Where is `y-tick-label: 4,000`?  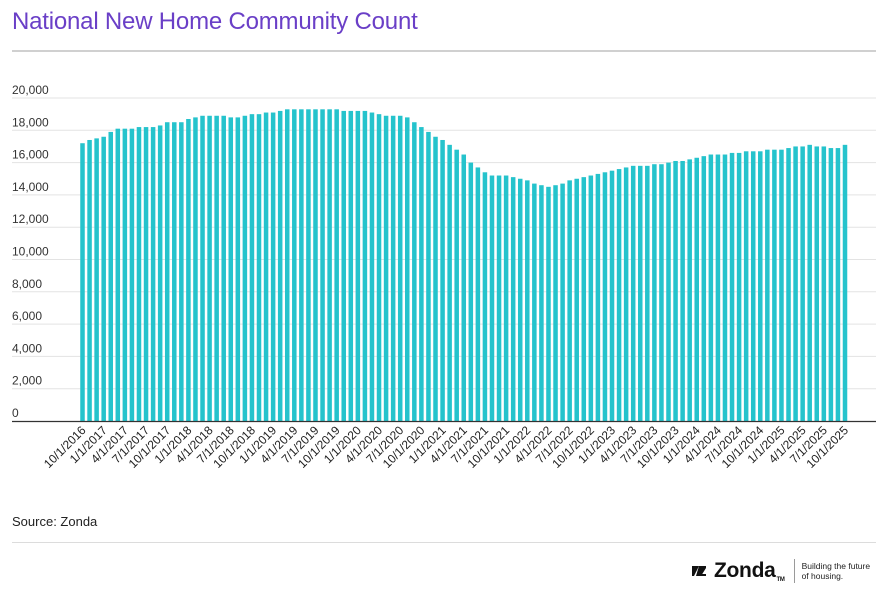
y-tick-label: 4,000 is located at coordinates (27, 348).